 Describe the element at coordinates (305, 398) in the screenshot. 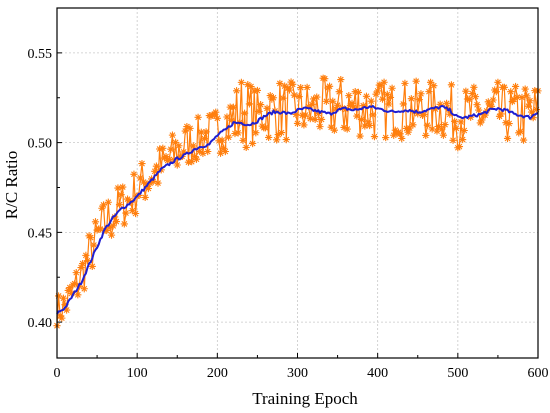

I see `x-axis-title: Training Epoch` at that location.